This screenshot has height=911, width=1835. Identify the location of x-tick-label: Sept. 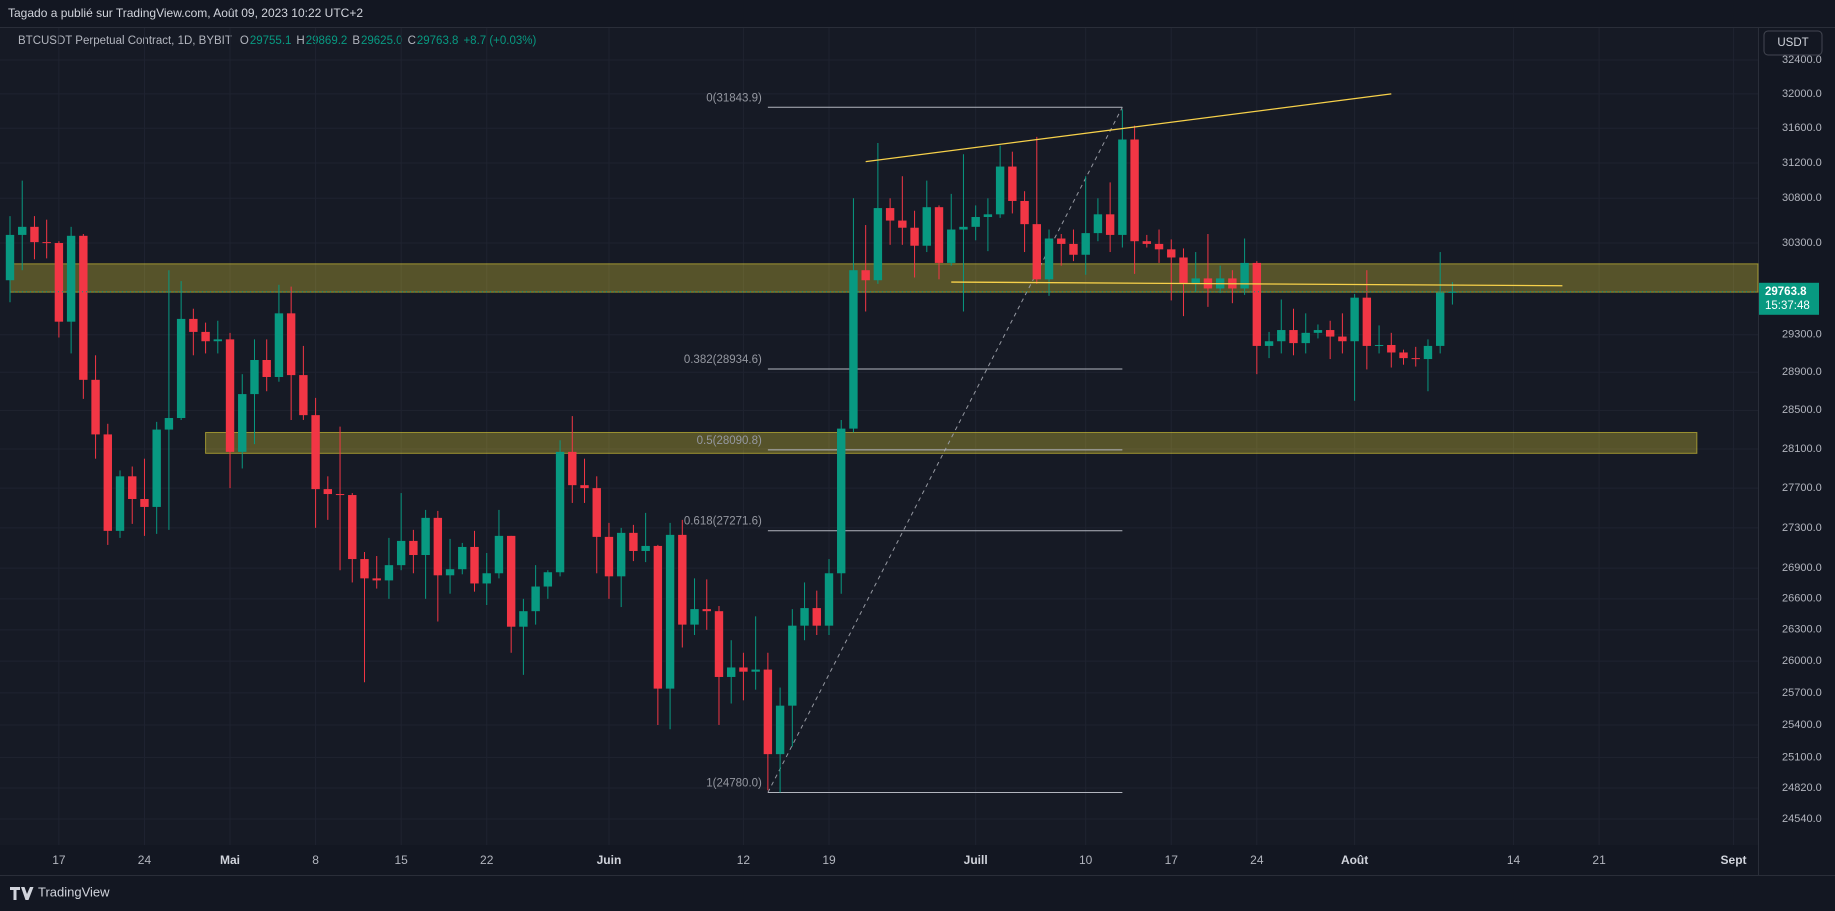
(1734, 860).